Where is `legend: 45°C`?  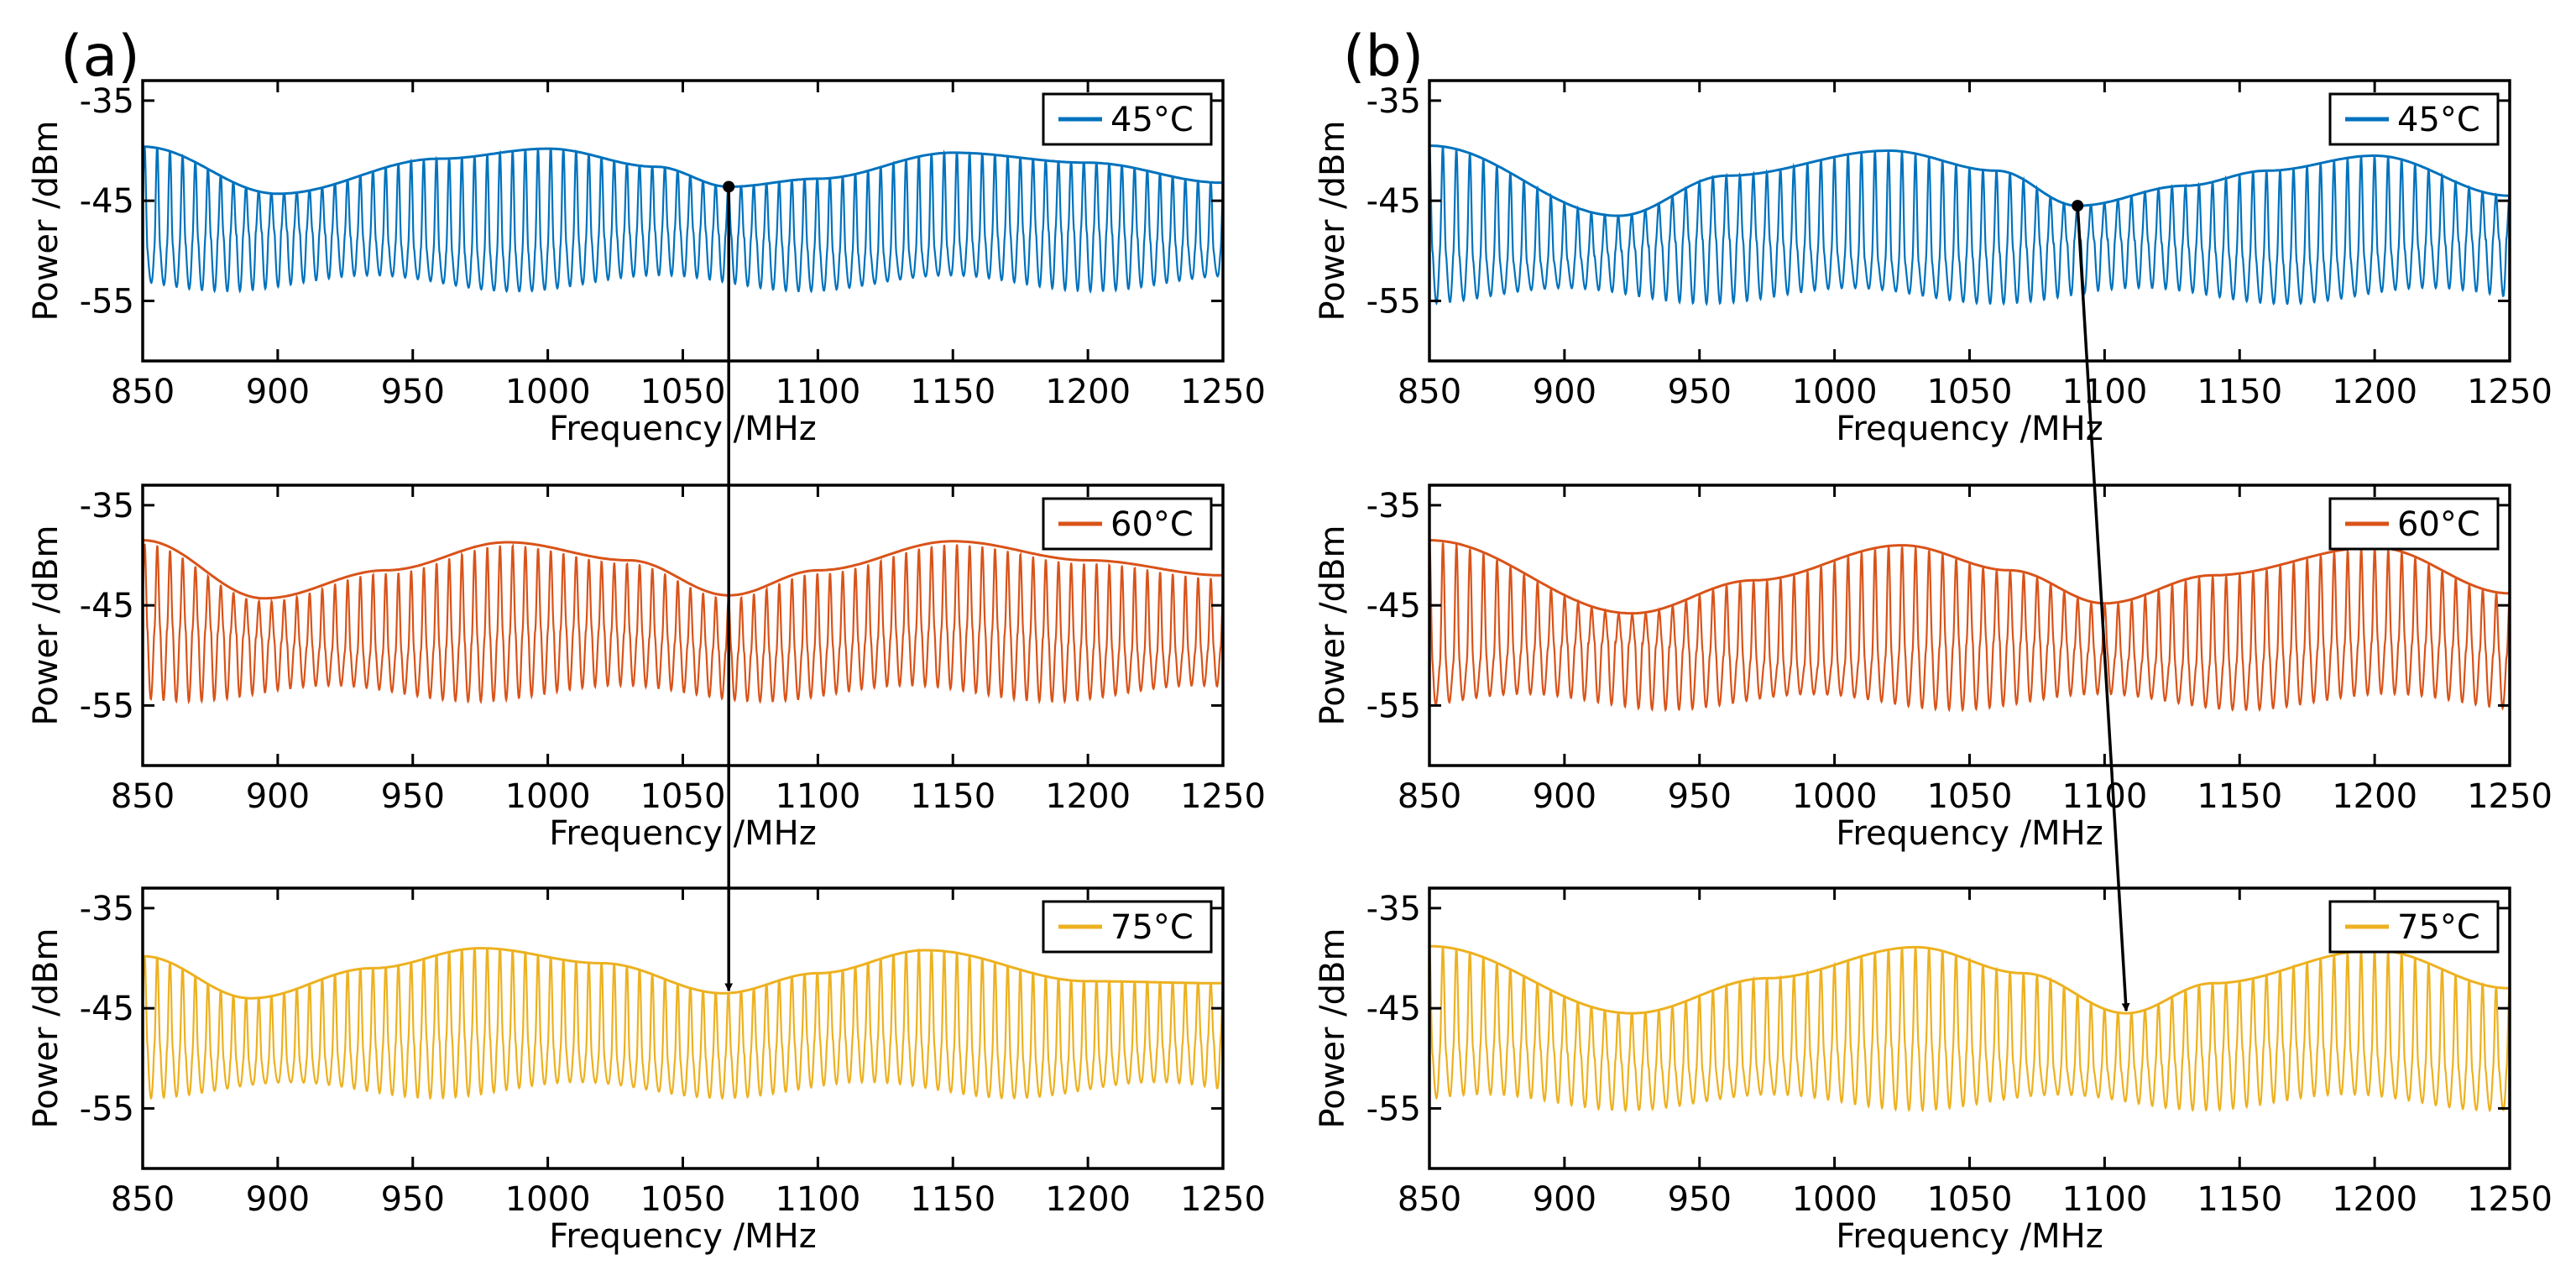
legend: 45°C is located at coordinates (1127, 119).